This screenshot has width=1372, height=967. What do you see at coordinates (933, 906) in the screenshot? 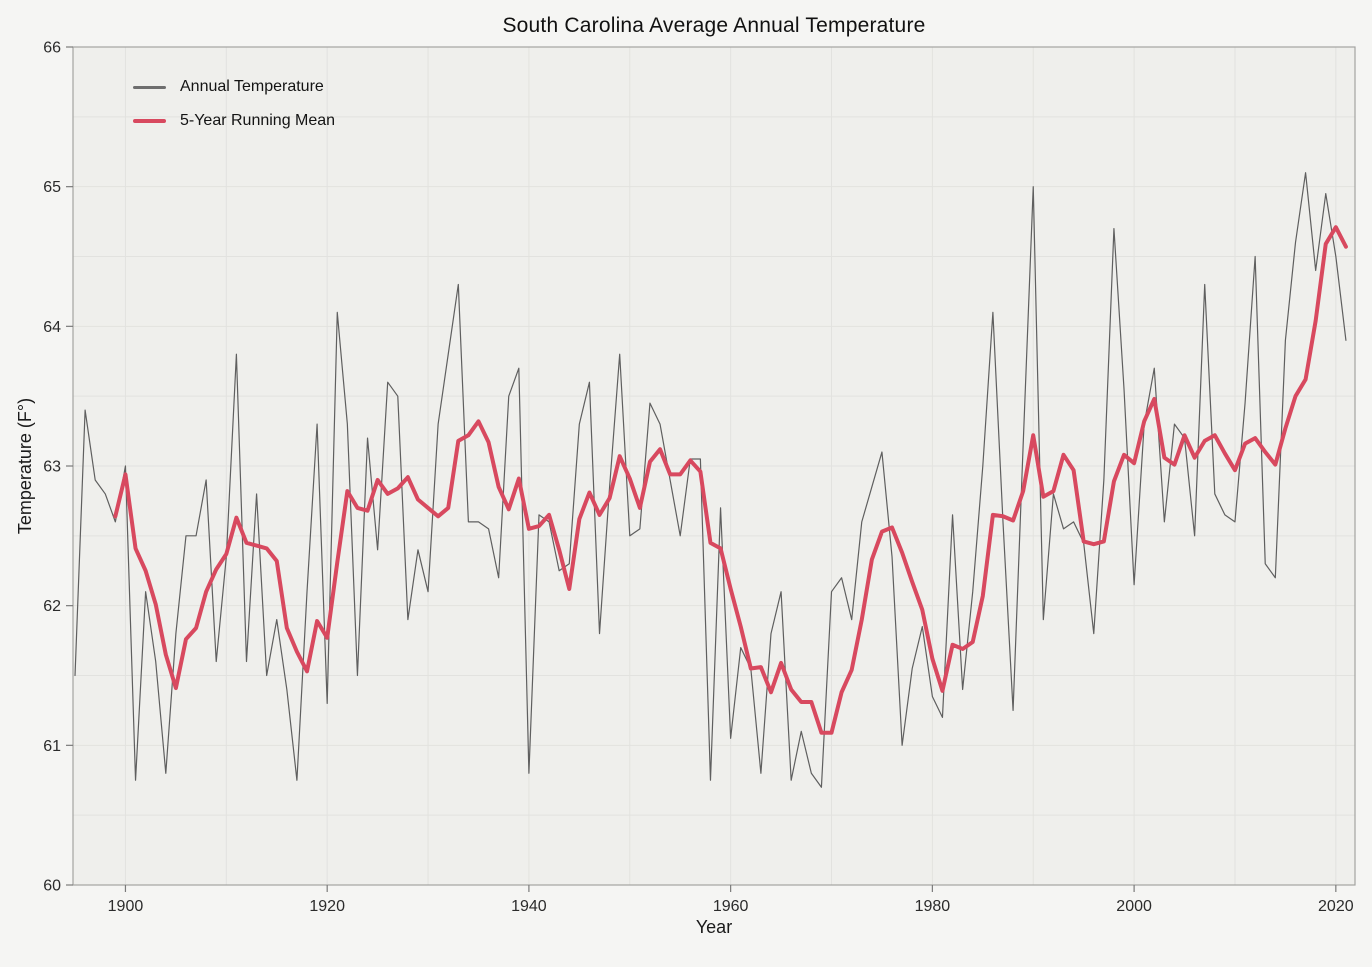
I see `x-tick-label: 1980` at bounding box center [933, 906].